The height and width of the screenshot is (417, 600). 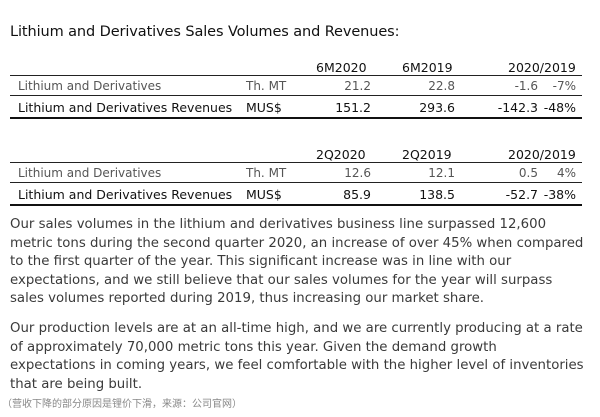 I want to click on value-current: 151.2, so click(x=353, y=107).